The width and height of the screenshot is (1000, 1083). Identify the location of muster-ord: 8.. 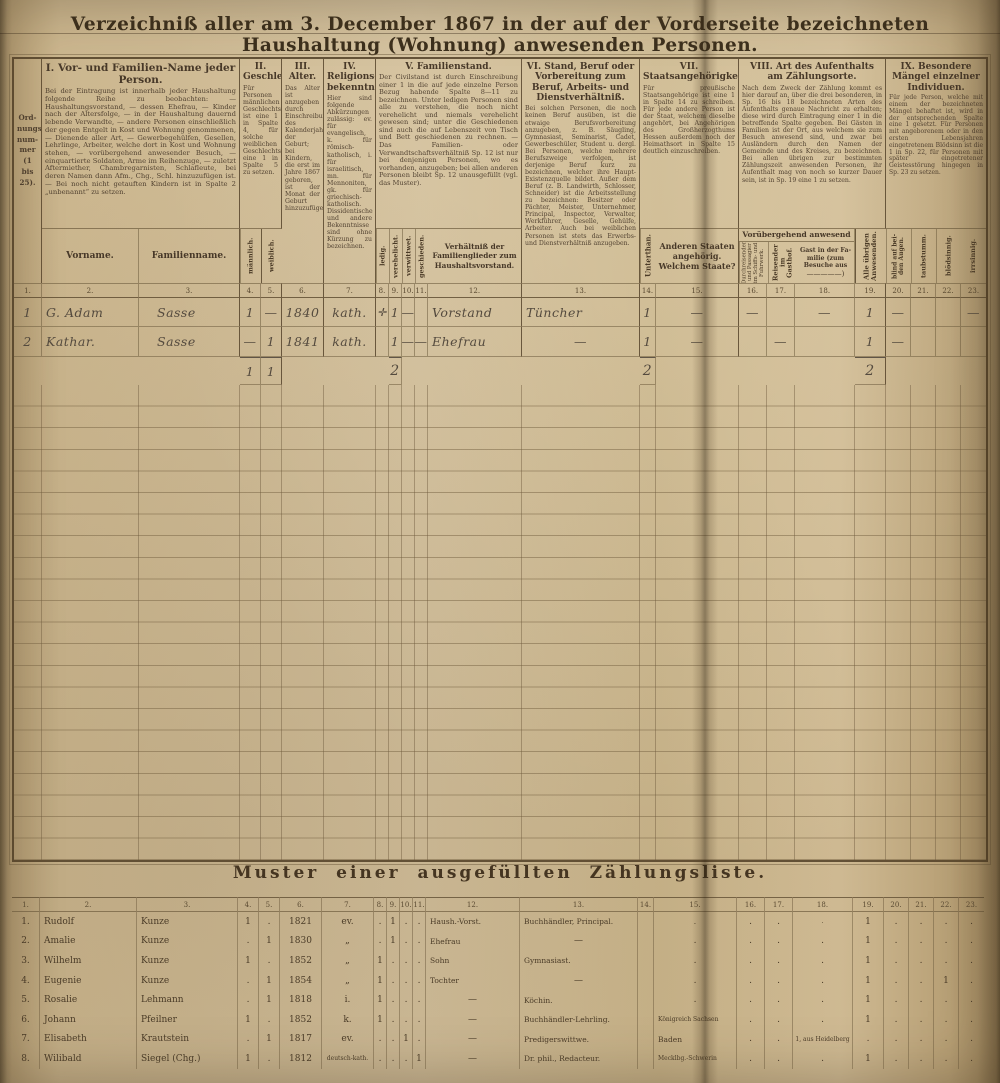
(26, 1059).